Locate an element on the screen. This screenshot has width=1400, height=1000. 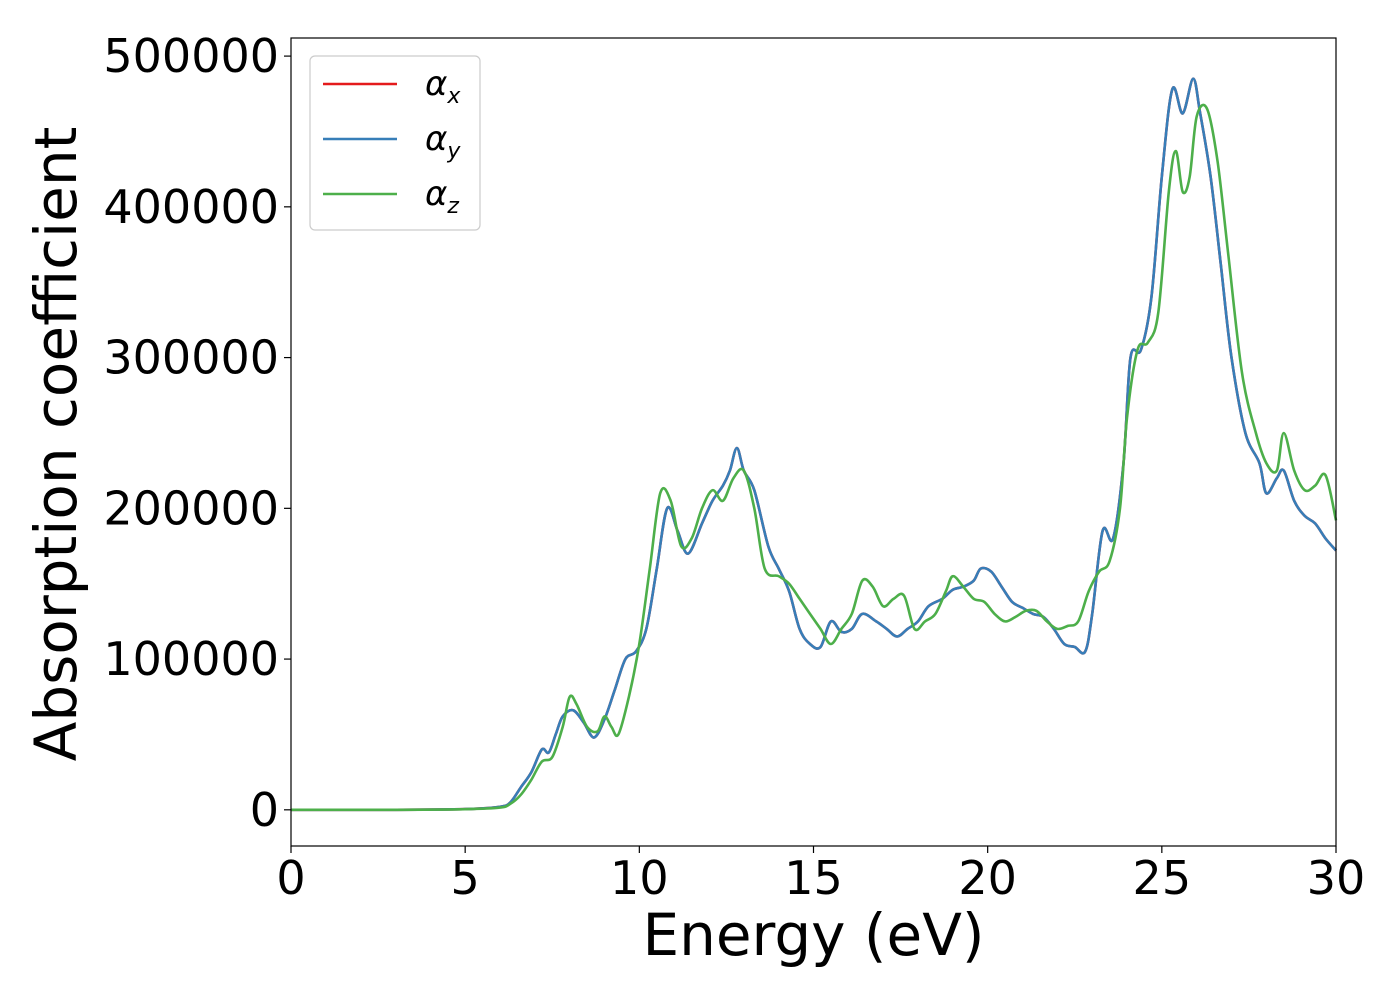
legend-label-subscript: x is located at coordinates (453, 96).